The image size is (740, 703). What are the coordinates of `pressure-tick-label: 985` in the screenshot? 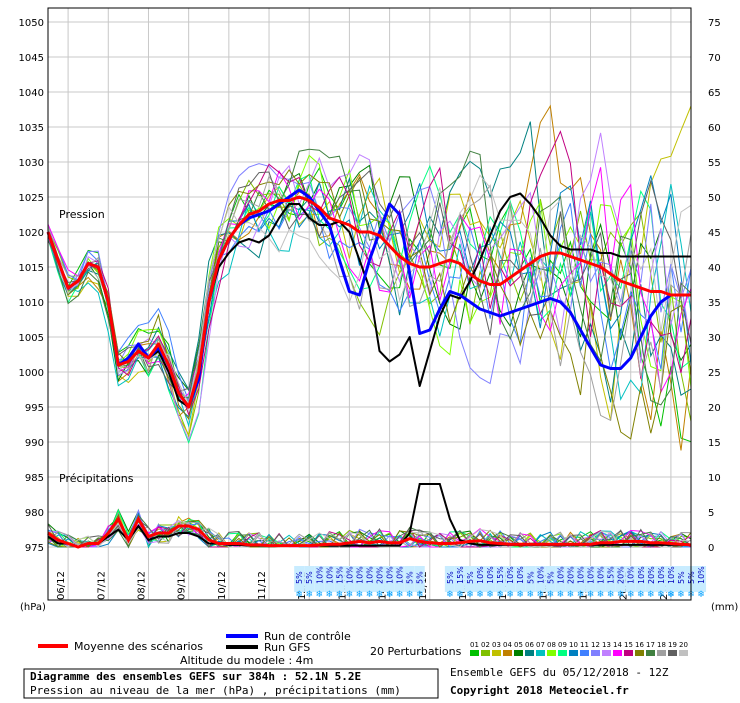 It's located at (34, 478).